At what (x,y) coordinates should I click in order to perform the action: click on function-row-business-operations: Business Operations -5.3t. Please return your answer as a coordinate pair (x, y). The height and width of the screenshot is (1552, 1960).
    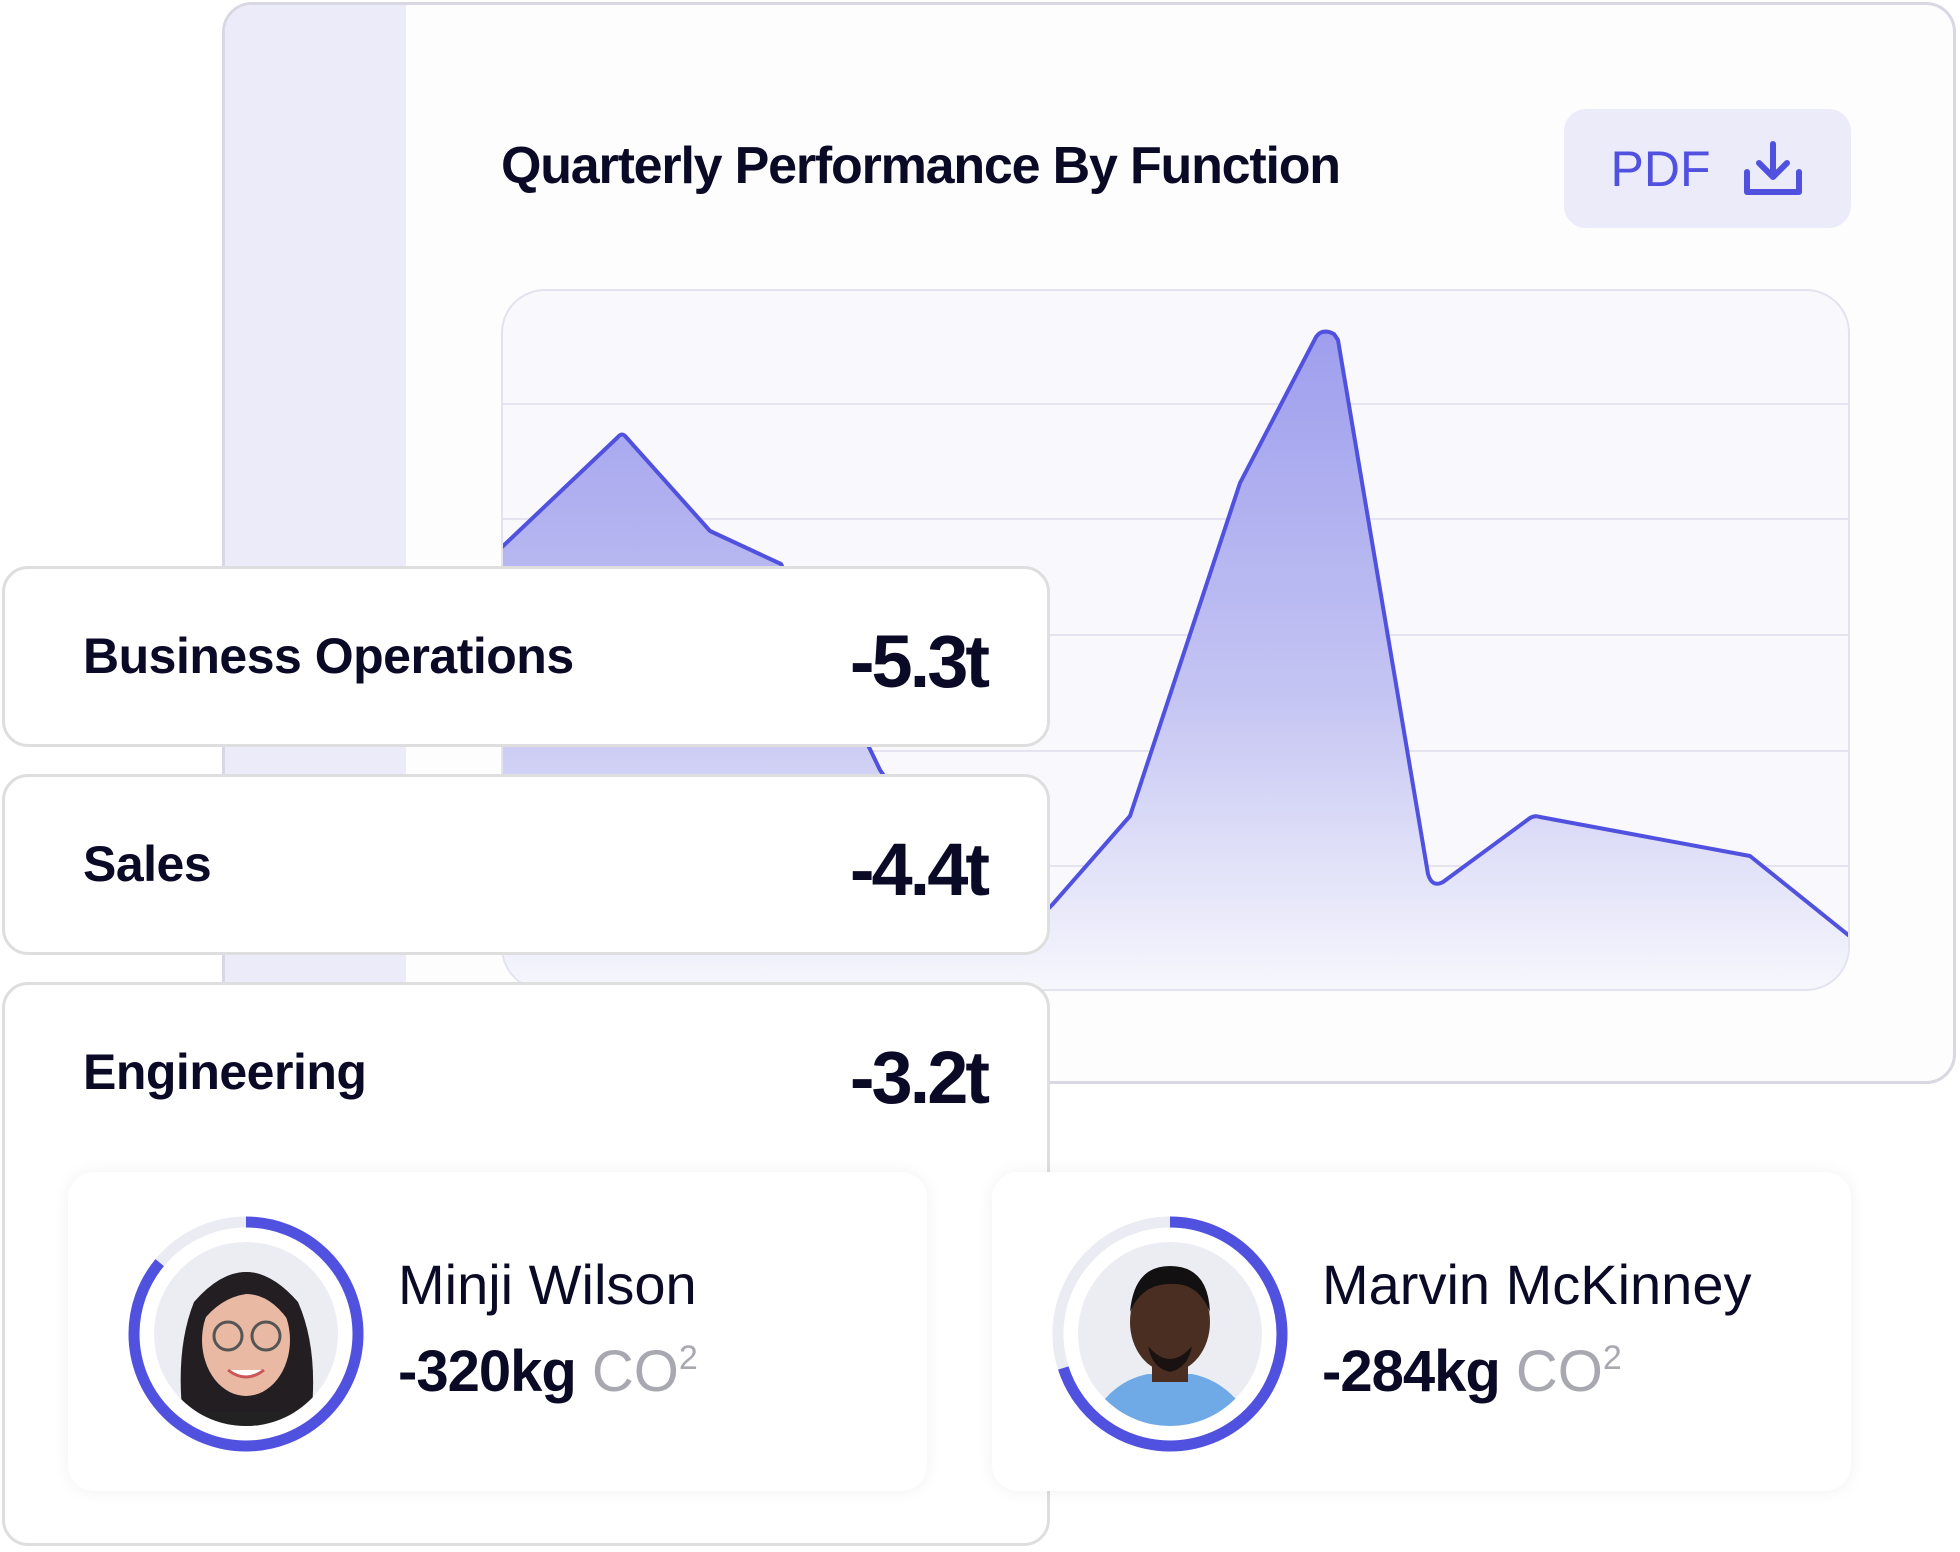
    Looking at the image, I should click on (526, 656).